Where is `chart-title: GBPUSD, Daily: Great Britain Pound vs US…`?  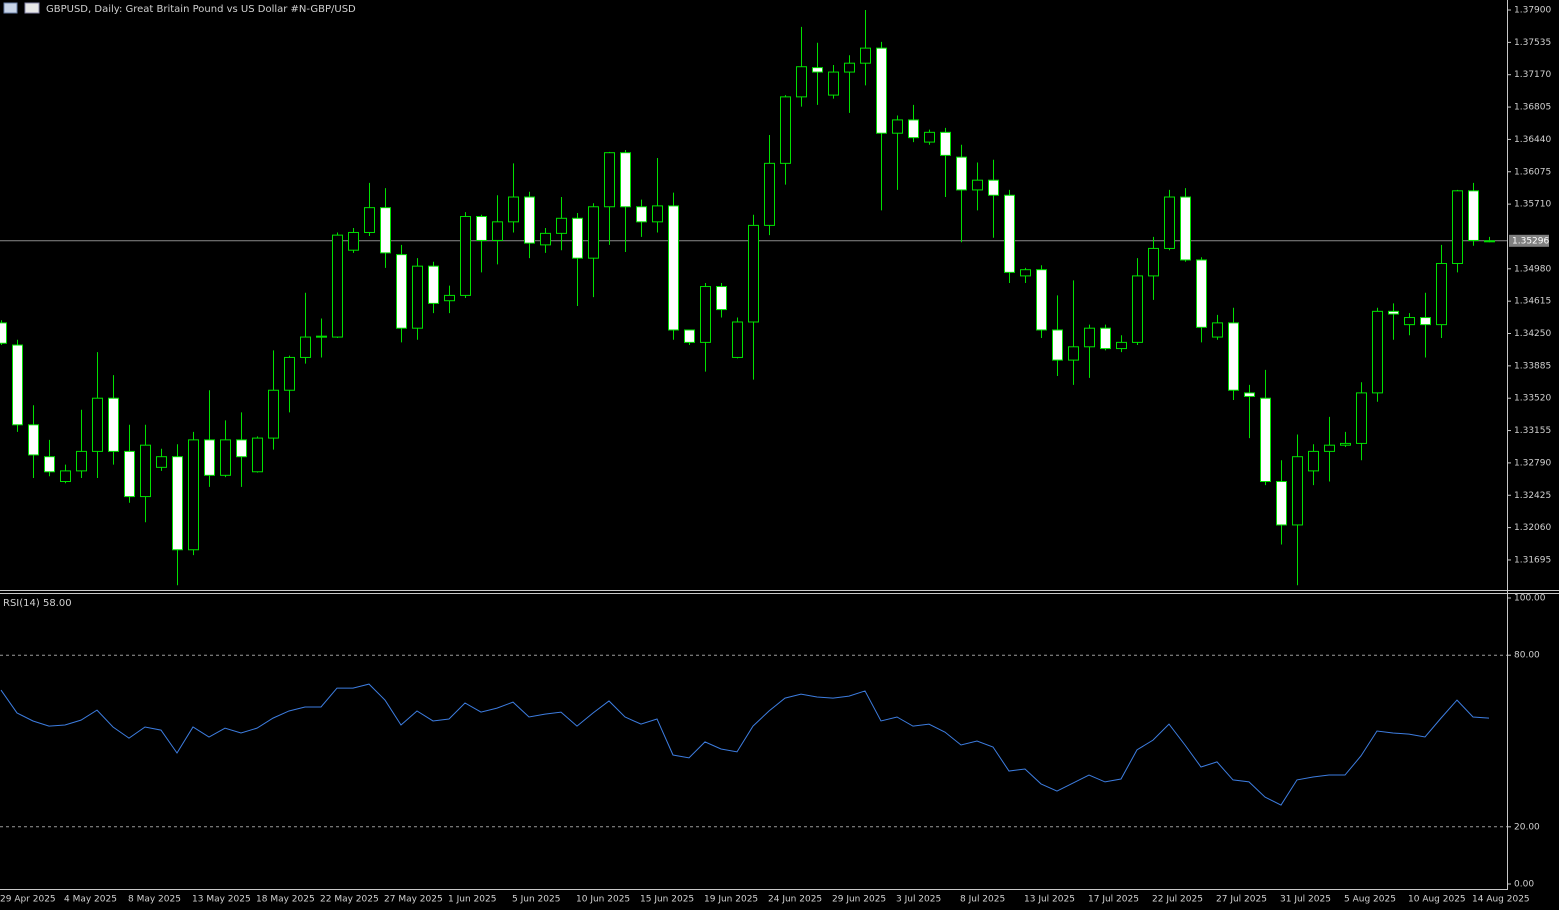 chart-title: GBPUSD, Daily: Great Britain Pound vs US… is located at coordinates (201, 9).